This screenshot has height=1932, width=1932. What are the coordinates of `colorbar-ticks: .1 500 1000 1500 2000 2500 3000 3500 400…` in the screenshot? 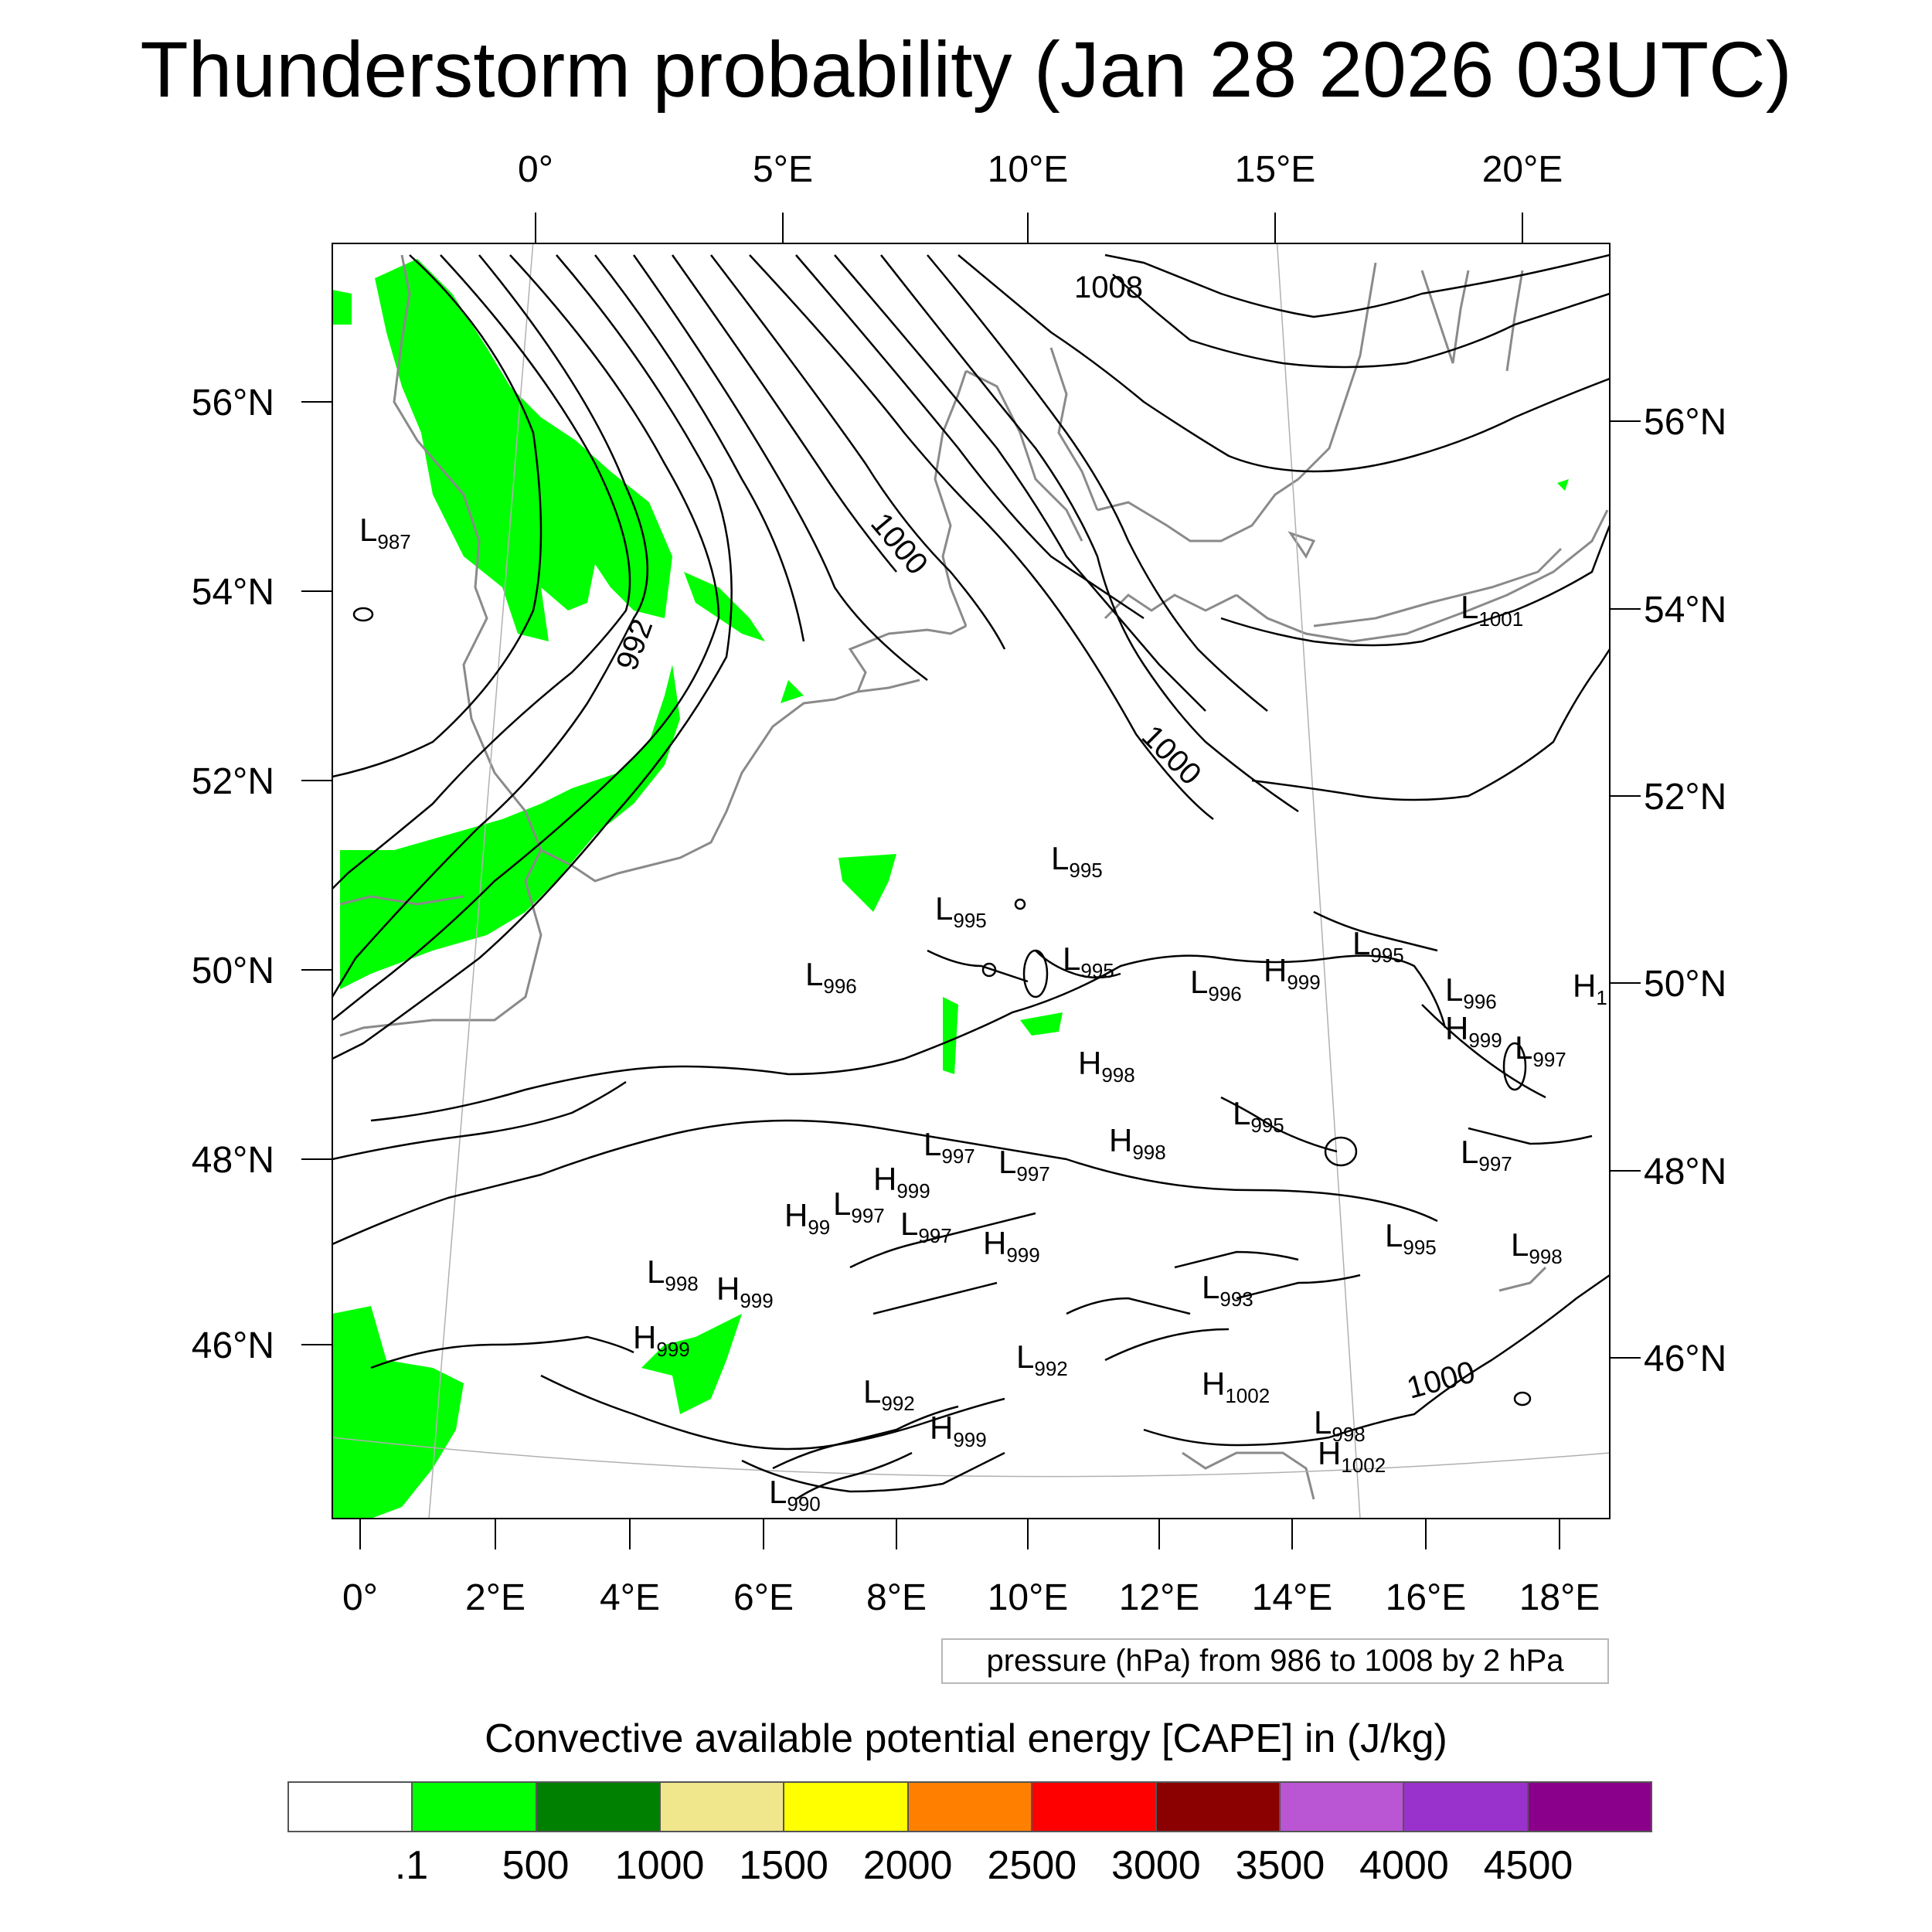 It's located at (970, 1866).